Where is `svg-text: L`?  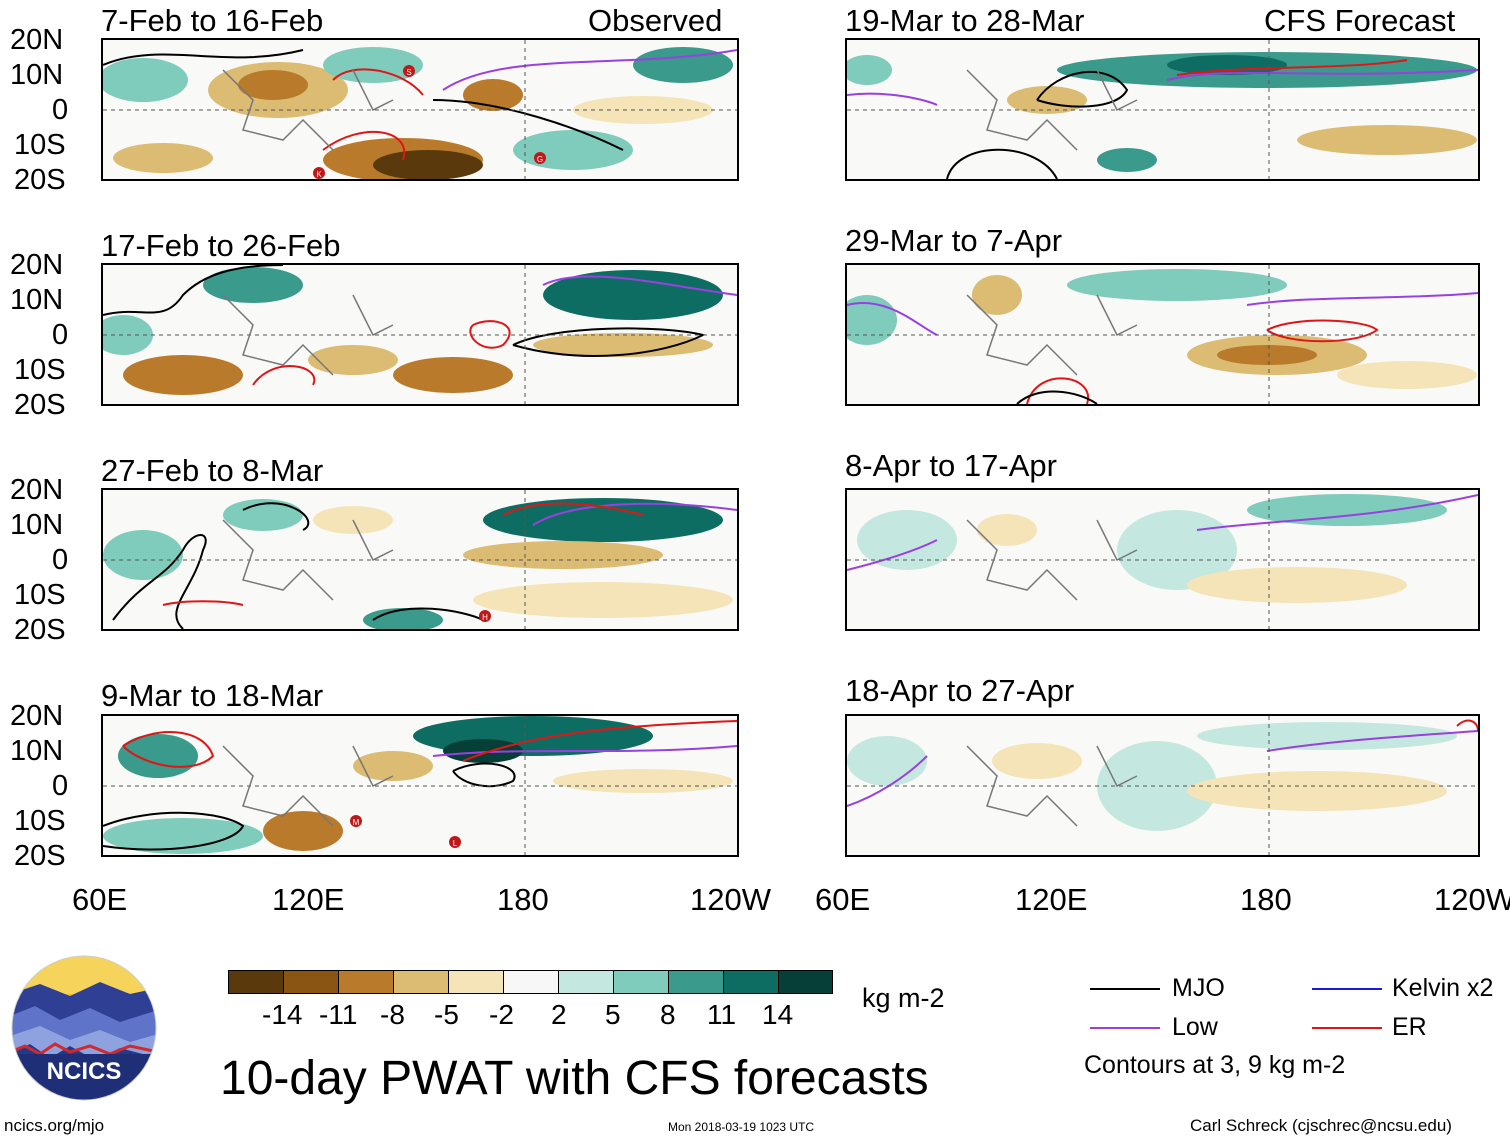 svg-text: L is located at coordinates (455, 843).